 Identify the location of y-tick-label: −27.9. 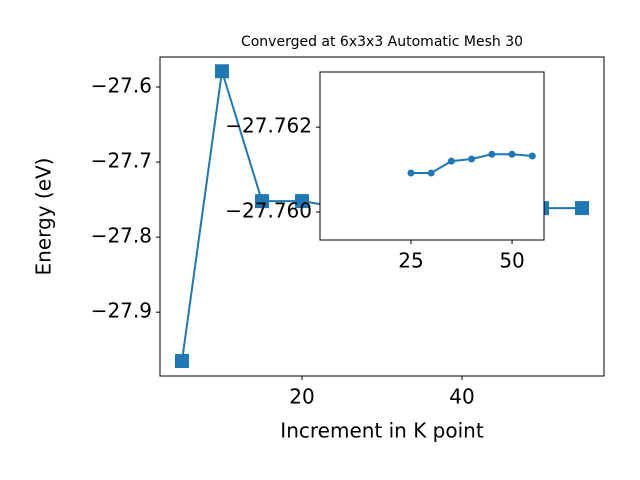
(121, 311).